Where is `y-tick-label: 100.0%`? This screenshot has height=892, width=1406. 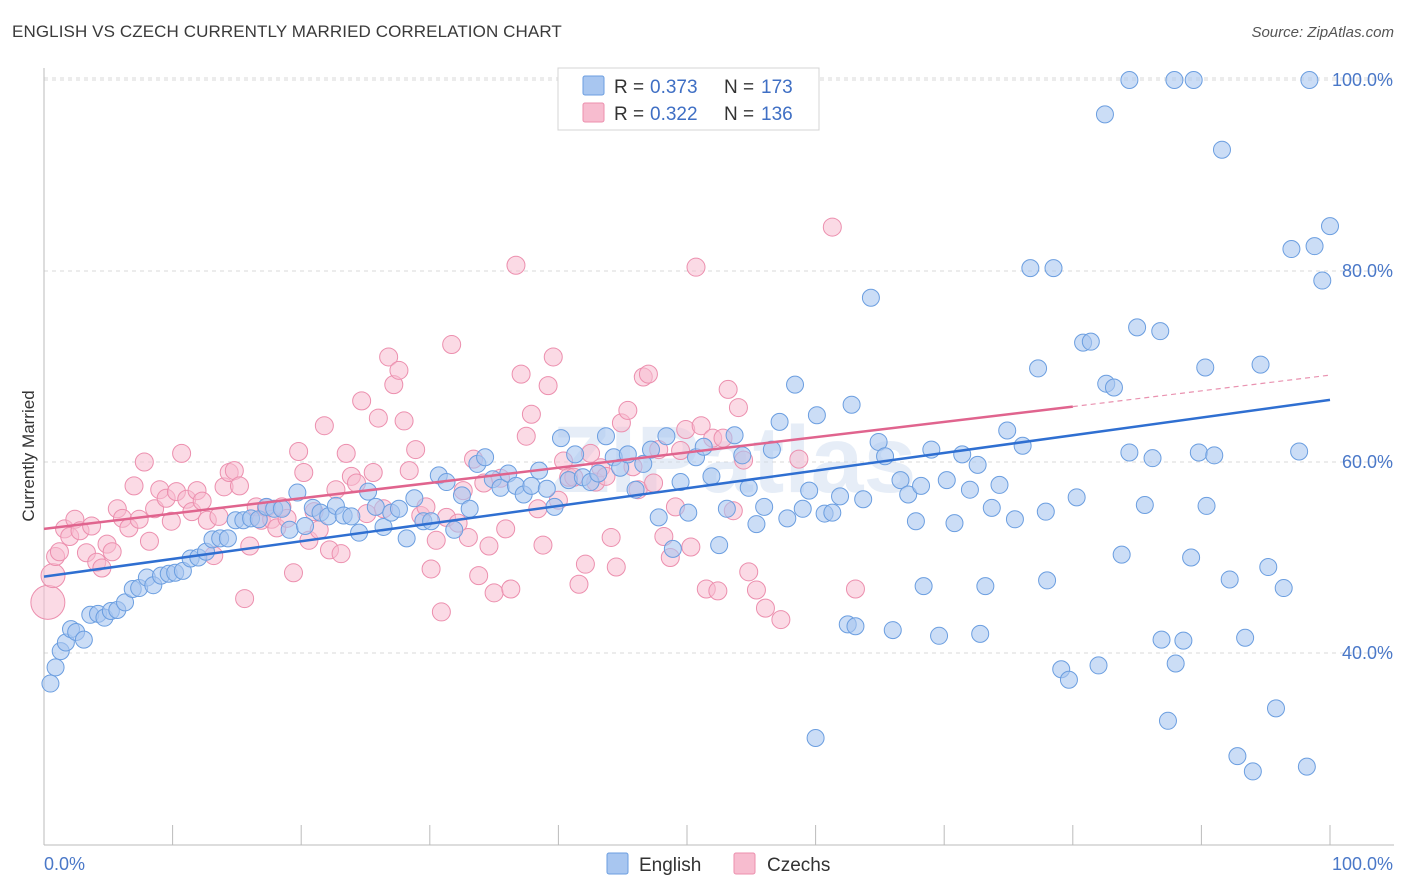
y-tick-label: 100.0% is located at coordinates (1362, 80).